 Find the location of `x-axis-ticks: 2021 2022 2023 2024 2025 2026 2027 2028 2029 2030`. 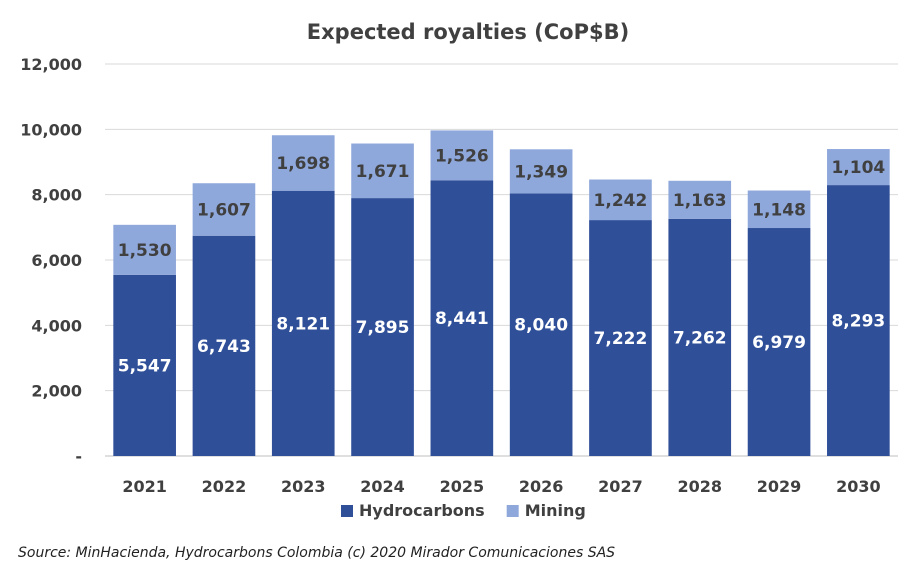

x-axis-ticks: 2021 2022 2023 2024 2025 2026 2027 2028 2029 2030 is located at coordinates (501, 486).